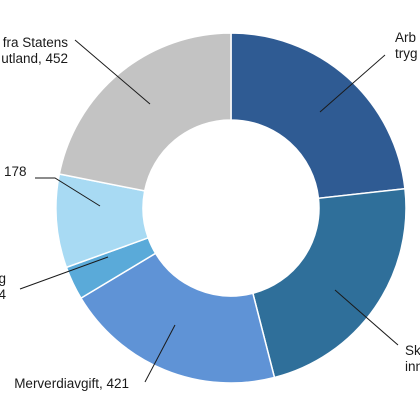 Image resolution: width=420 pixels, height=420 pixels. What do you see at coordinates (3, 278) in the screenshot?
I see `slice-label: g` at bounding box center [3, 278].